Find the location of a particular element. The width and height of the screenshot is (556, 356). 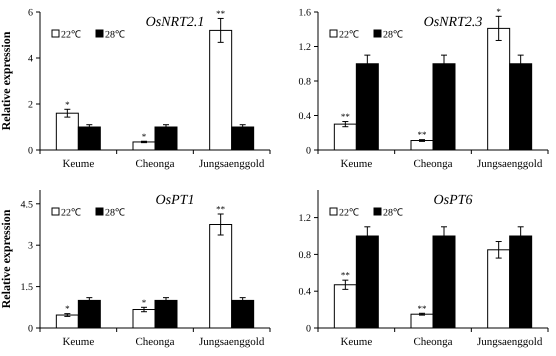

y-tick-label: 1.6 is located at coordinates (304, 13).